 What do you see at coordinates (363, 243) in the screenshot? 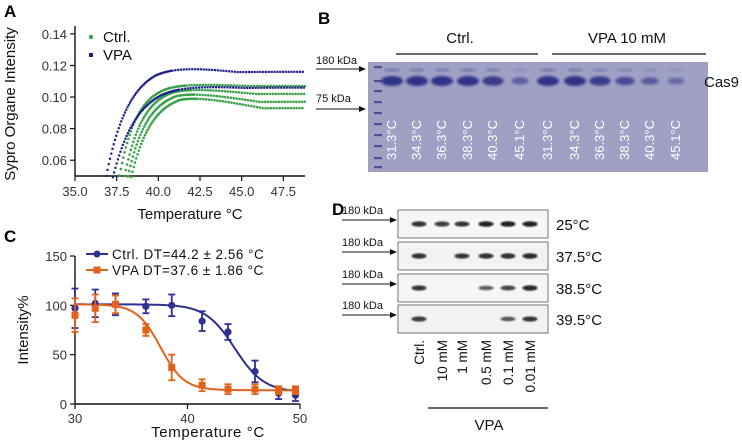
I see `blot-marker-label: 180 kDa` at bounding box center [363, 243].